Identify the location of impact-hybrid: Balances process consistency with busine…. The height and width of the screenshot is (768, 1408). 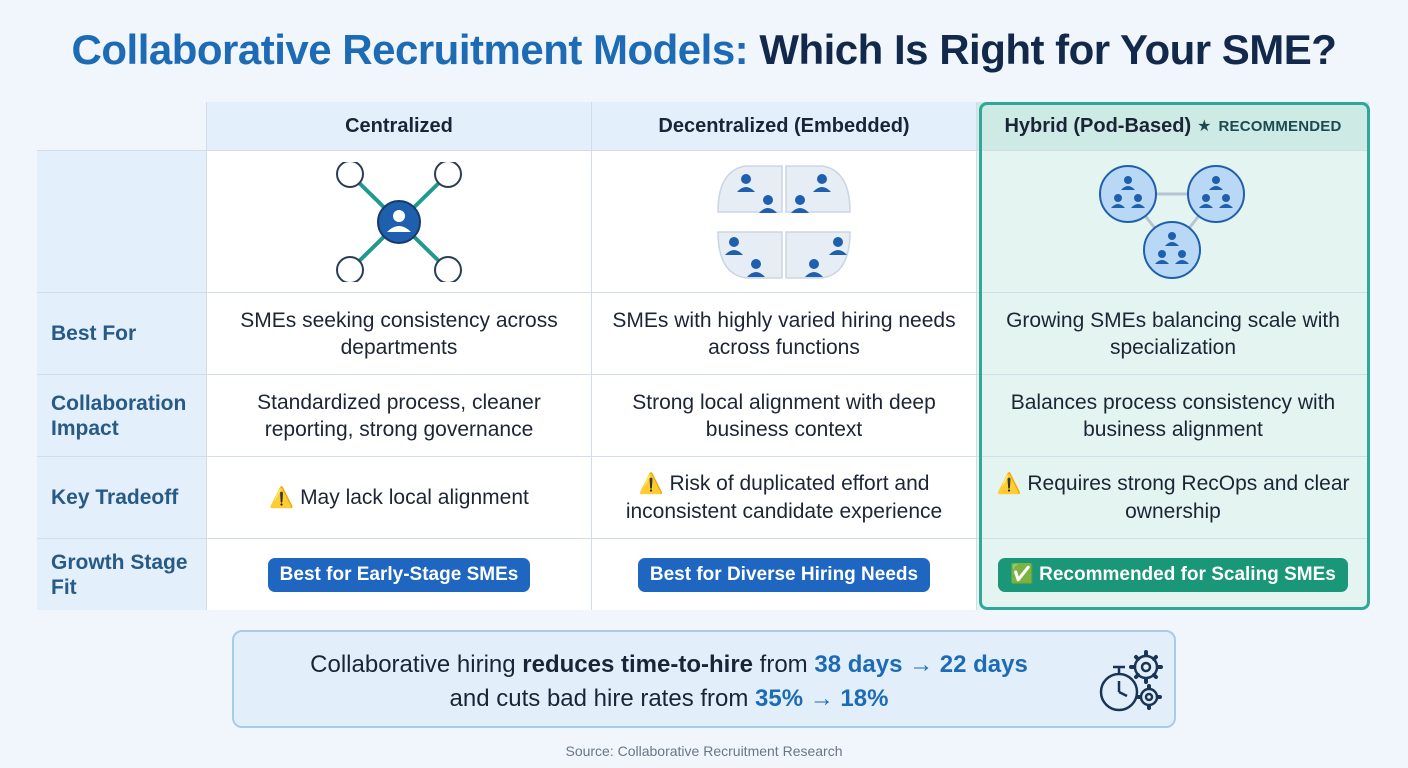
(1173, 416).